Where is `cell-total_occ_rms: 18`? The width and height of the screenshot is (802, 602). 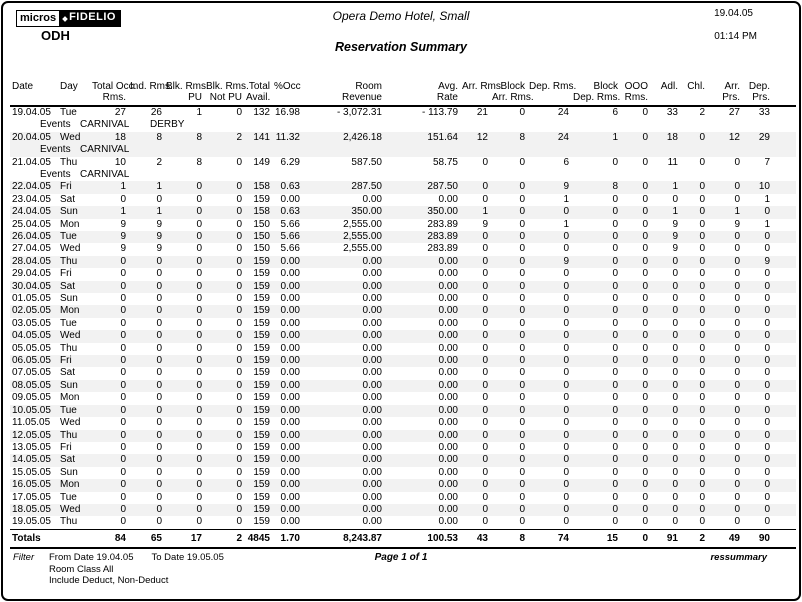 cell-total_occ_rms: 18 is located at coordinates (120, 137).